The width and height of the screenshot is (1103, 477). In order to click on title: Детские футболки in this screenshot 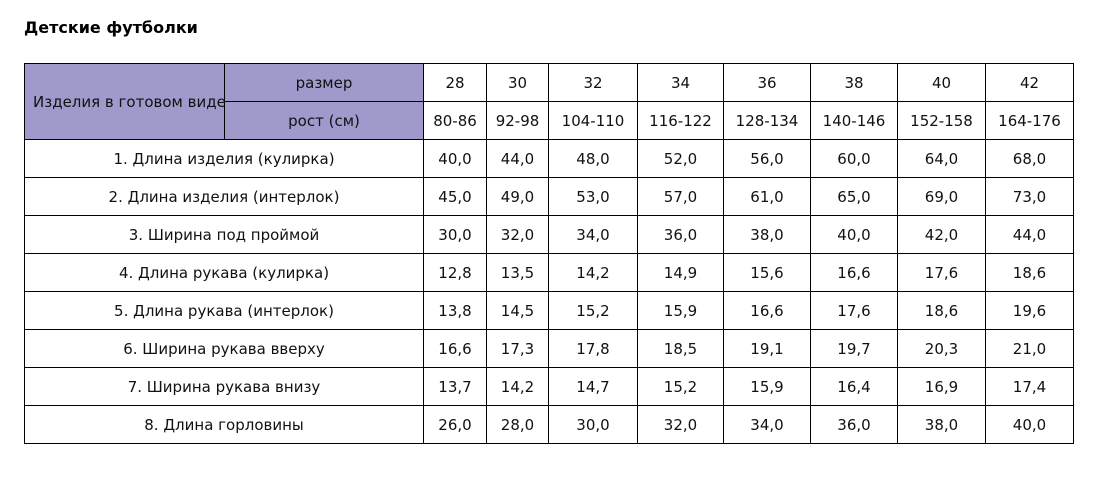, I will do `click(111, 27)`.